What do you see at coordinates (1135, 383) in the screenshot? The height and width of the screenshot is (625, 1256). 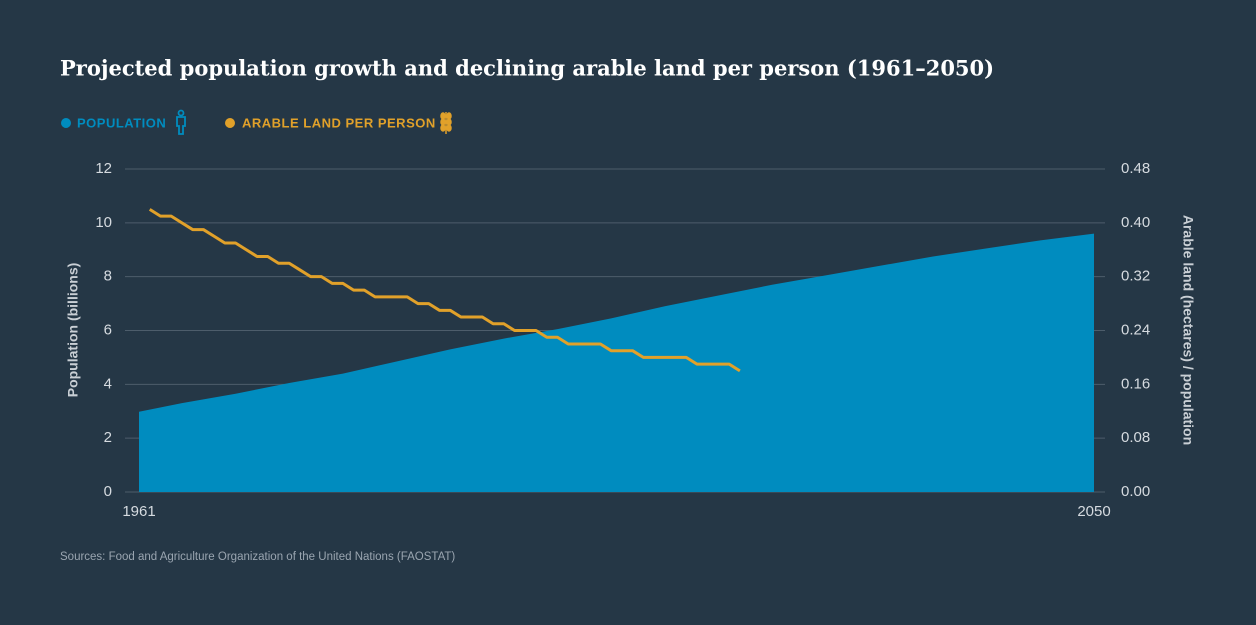 I see `y2-tick-label: 0.16` at bounding box center [1135, 383].